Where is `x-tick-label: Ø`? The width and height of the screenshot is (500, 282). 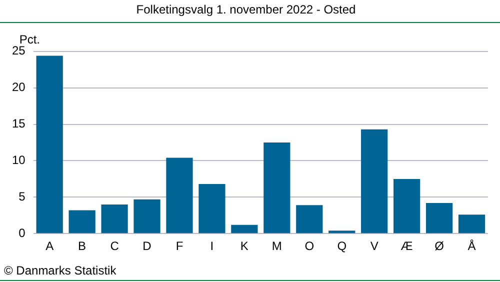 x-tick-label: Ø is located at coordinates (439, 246).